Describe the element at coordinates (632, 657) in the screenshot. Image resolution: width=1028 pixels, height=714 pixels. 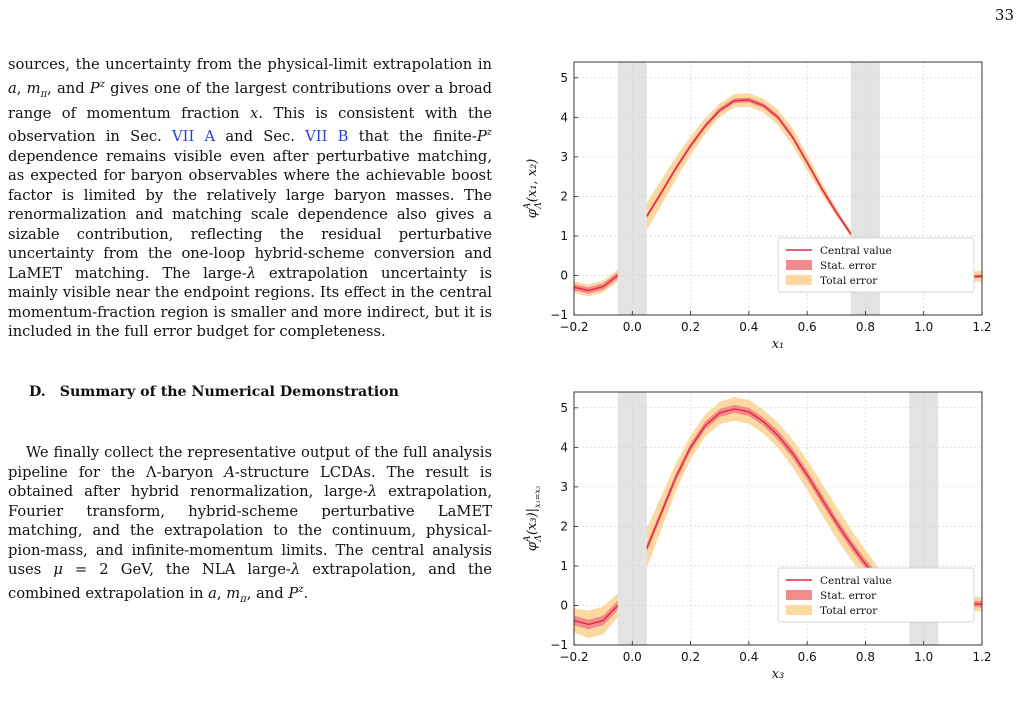
I see `x-tick-label: 0.0` at that location.